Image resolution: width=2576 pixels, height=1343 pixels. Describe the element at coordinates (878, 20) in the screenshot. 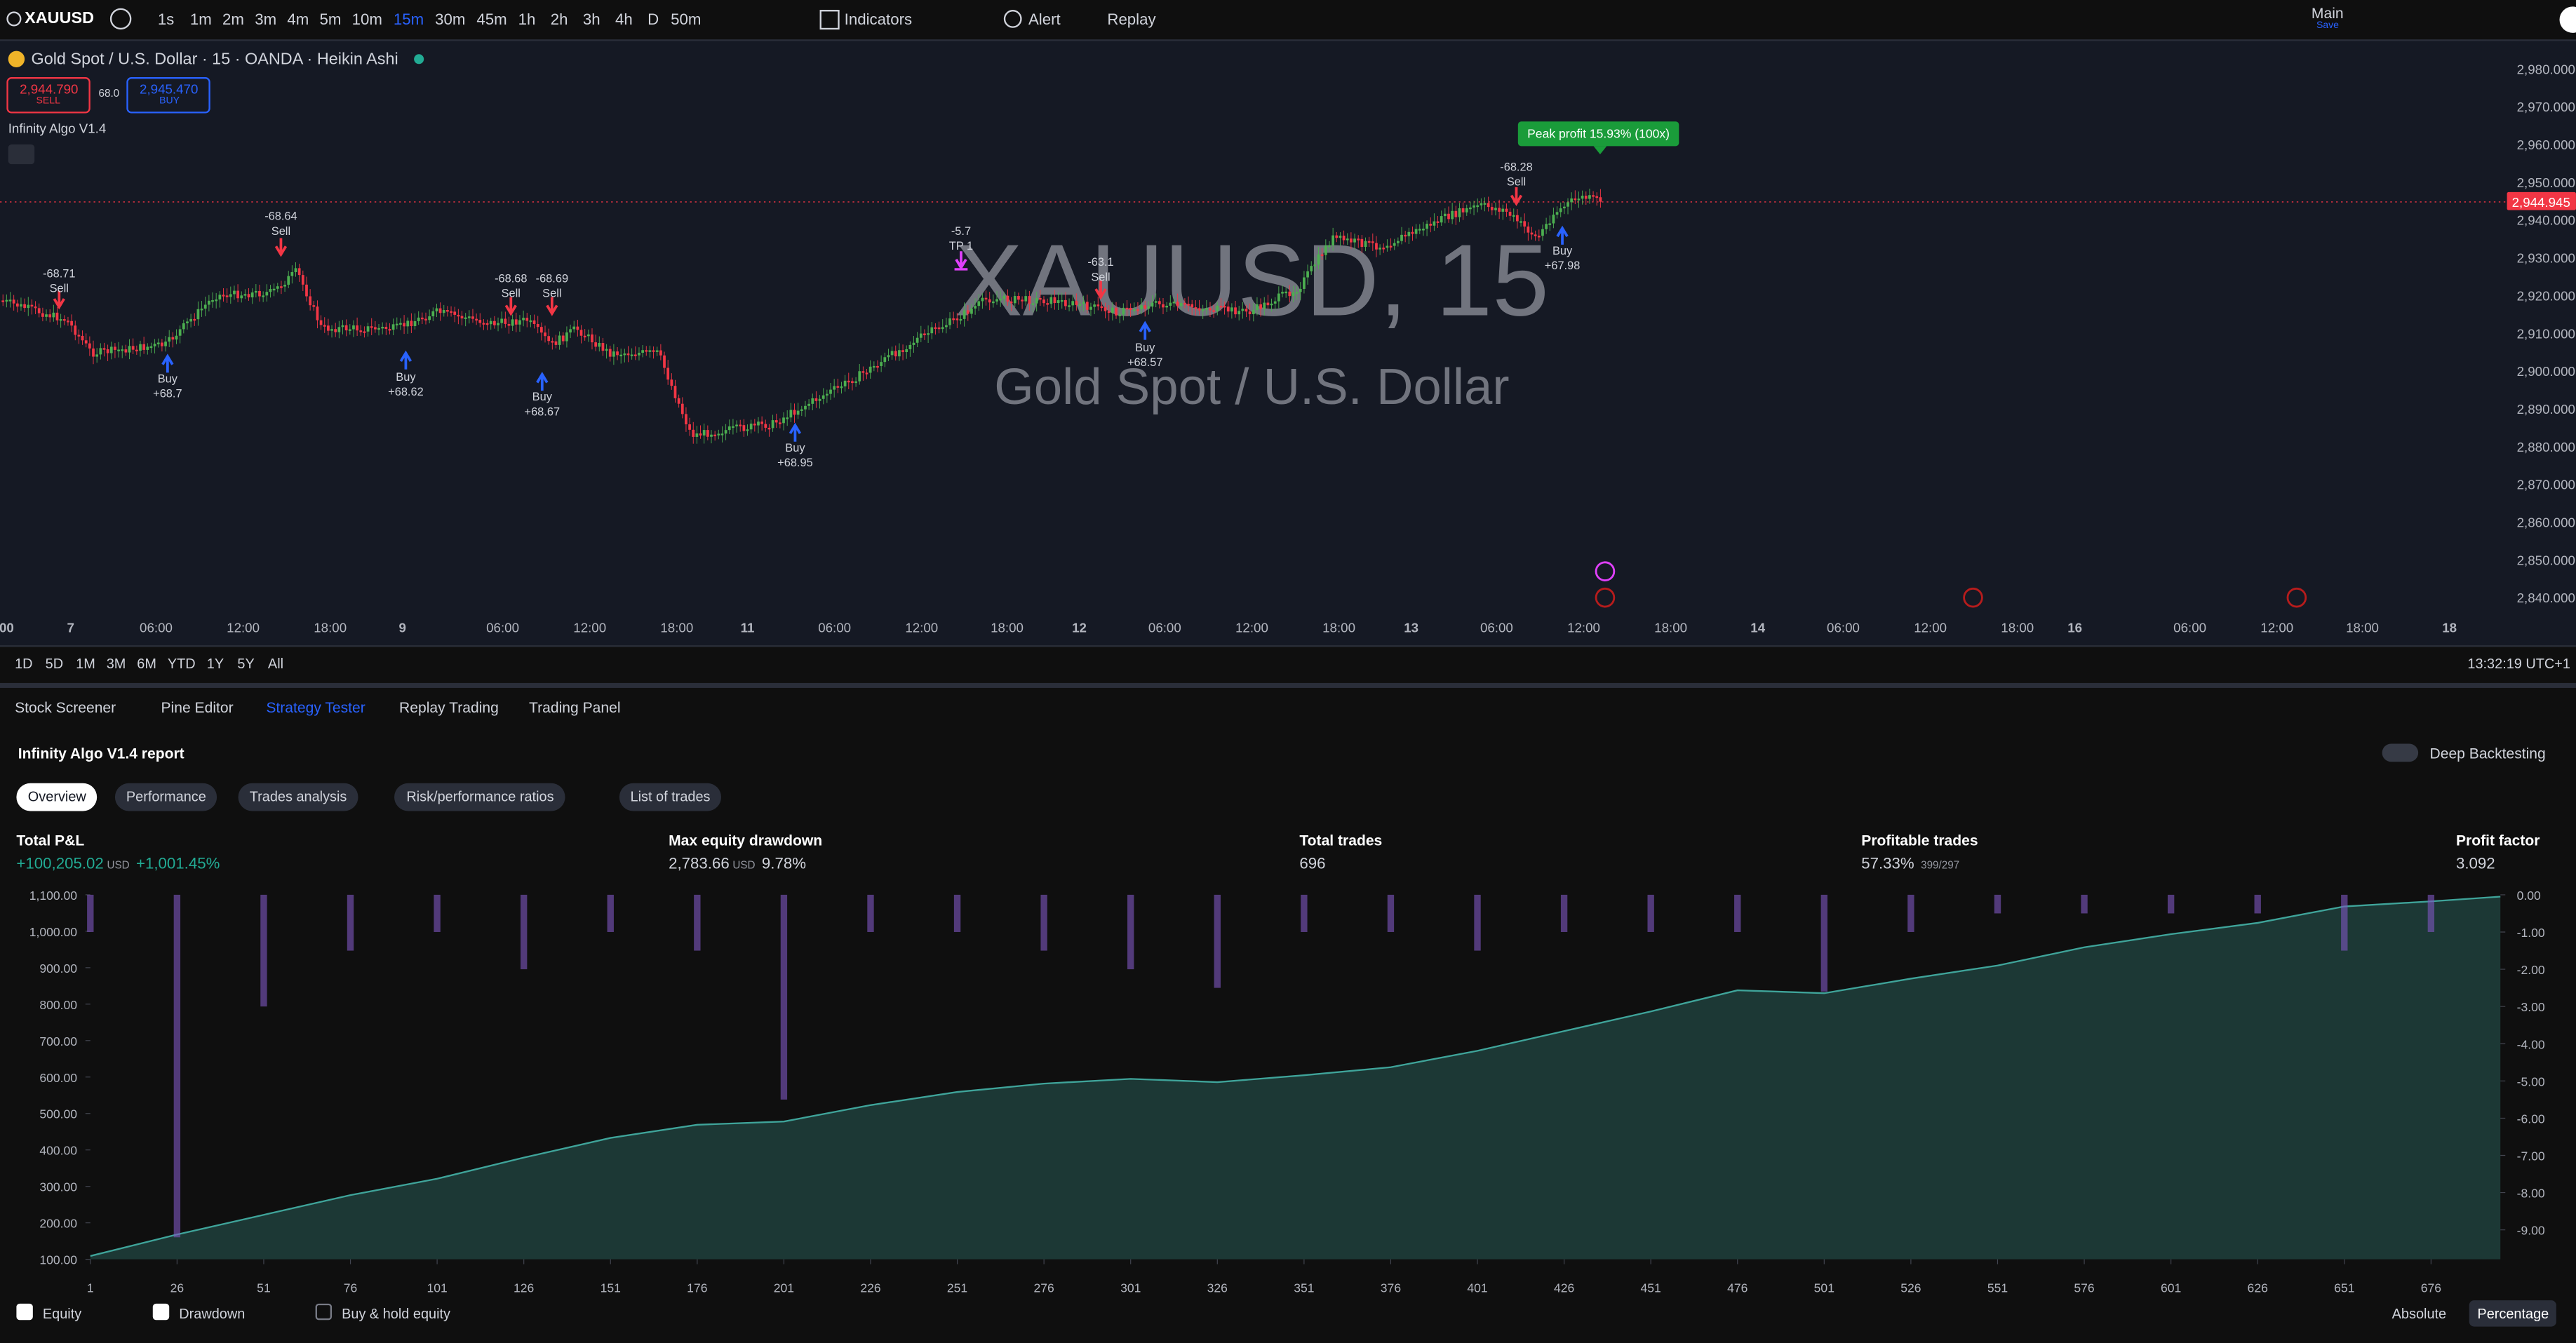

I see `indicators-button: Indicators` at that location.